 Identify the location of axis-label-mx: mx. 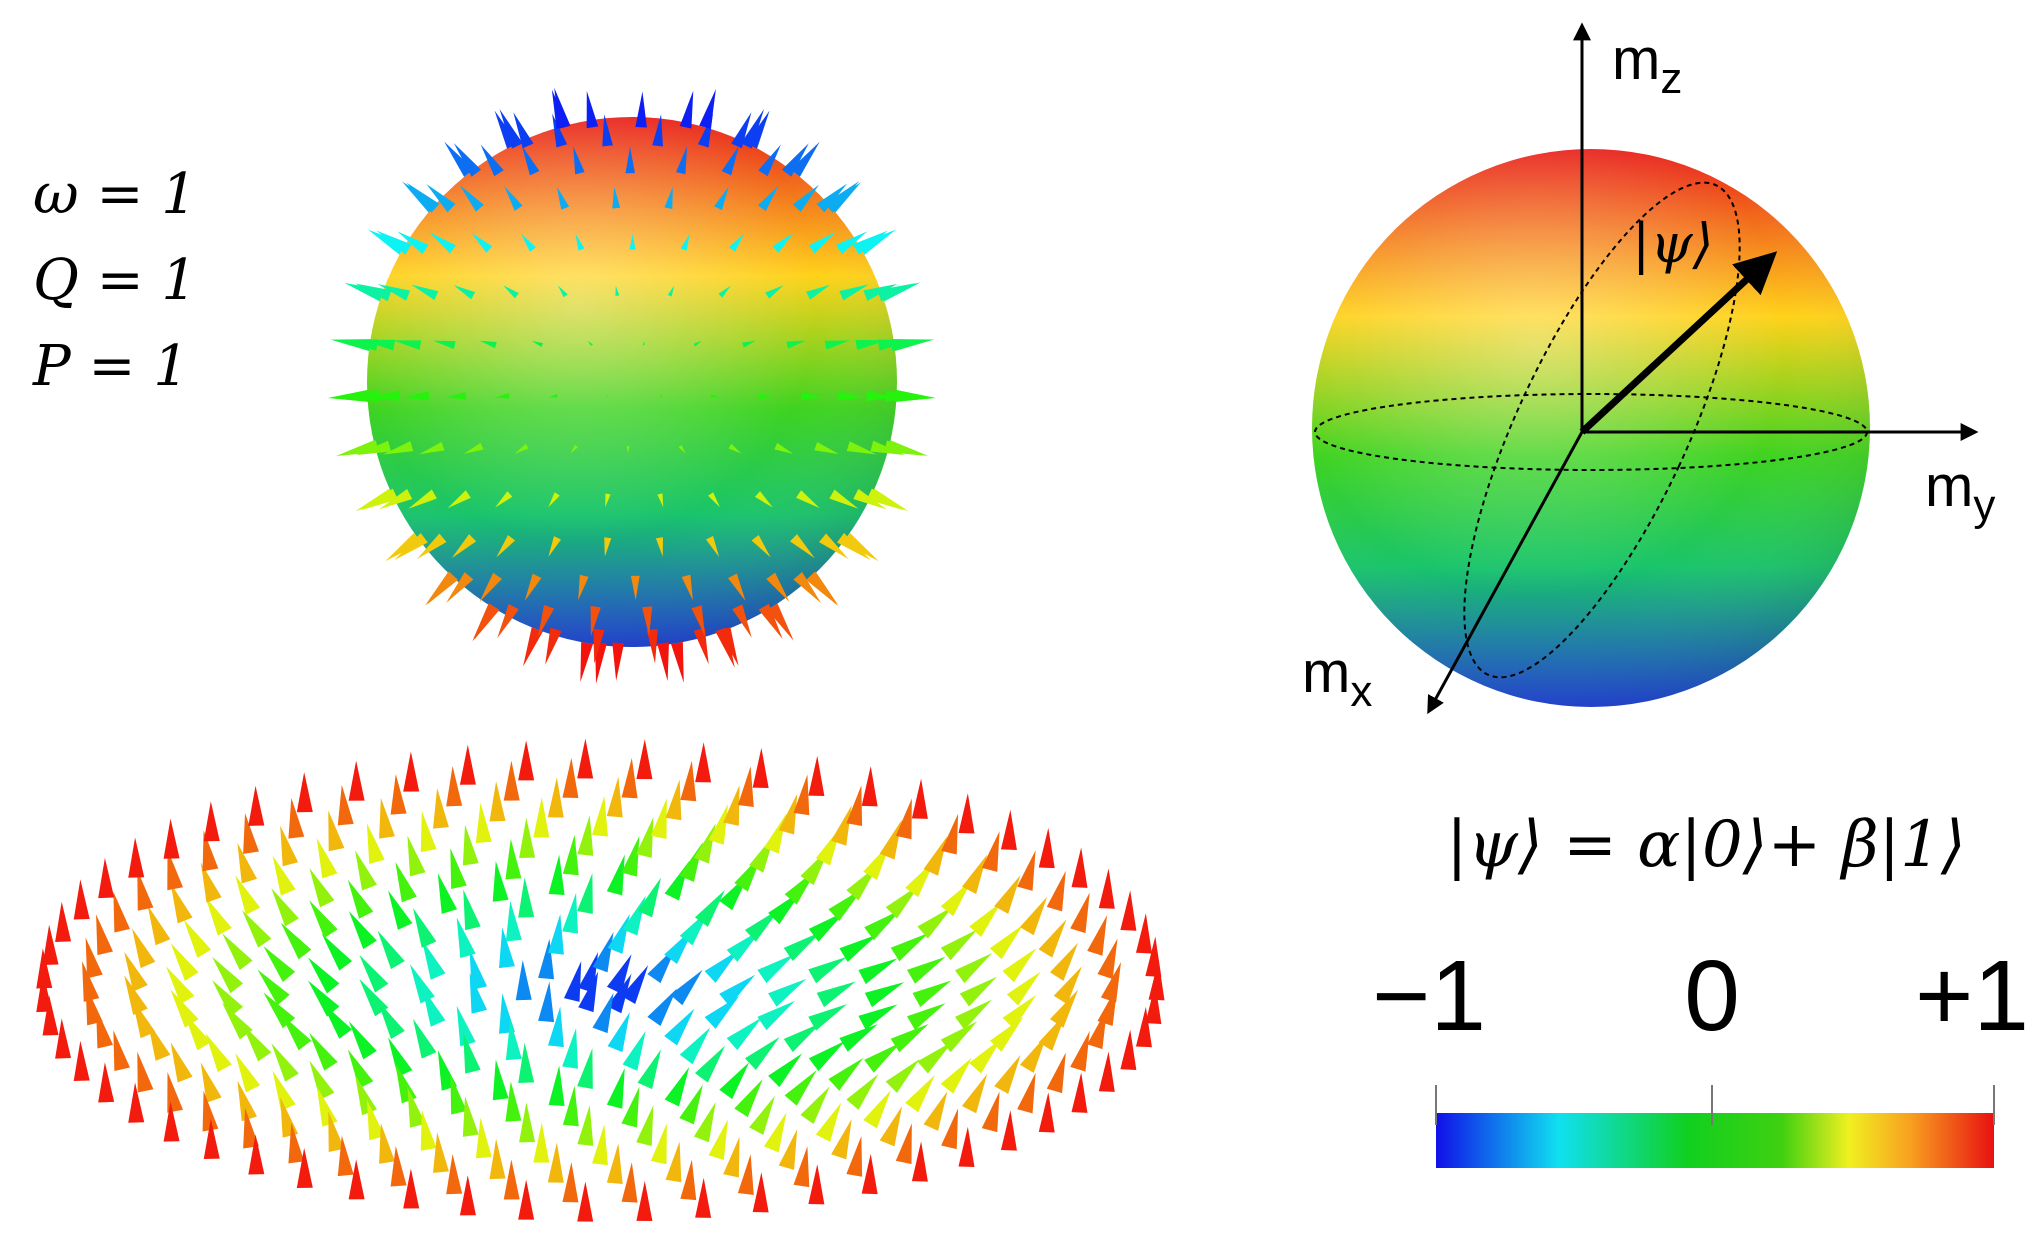
(1337, 678).